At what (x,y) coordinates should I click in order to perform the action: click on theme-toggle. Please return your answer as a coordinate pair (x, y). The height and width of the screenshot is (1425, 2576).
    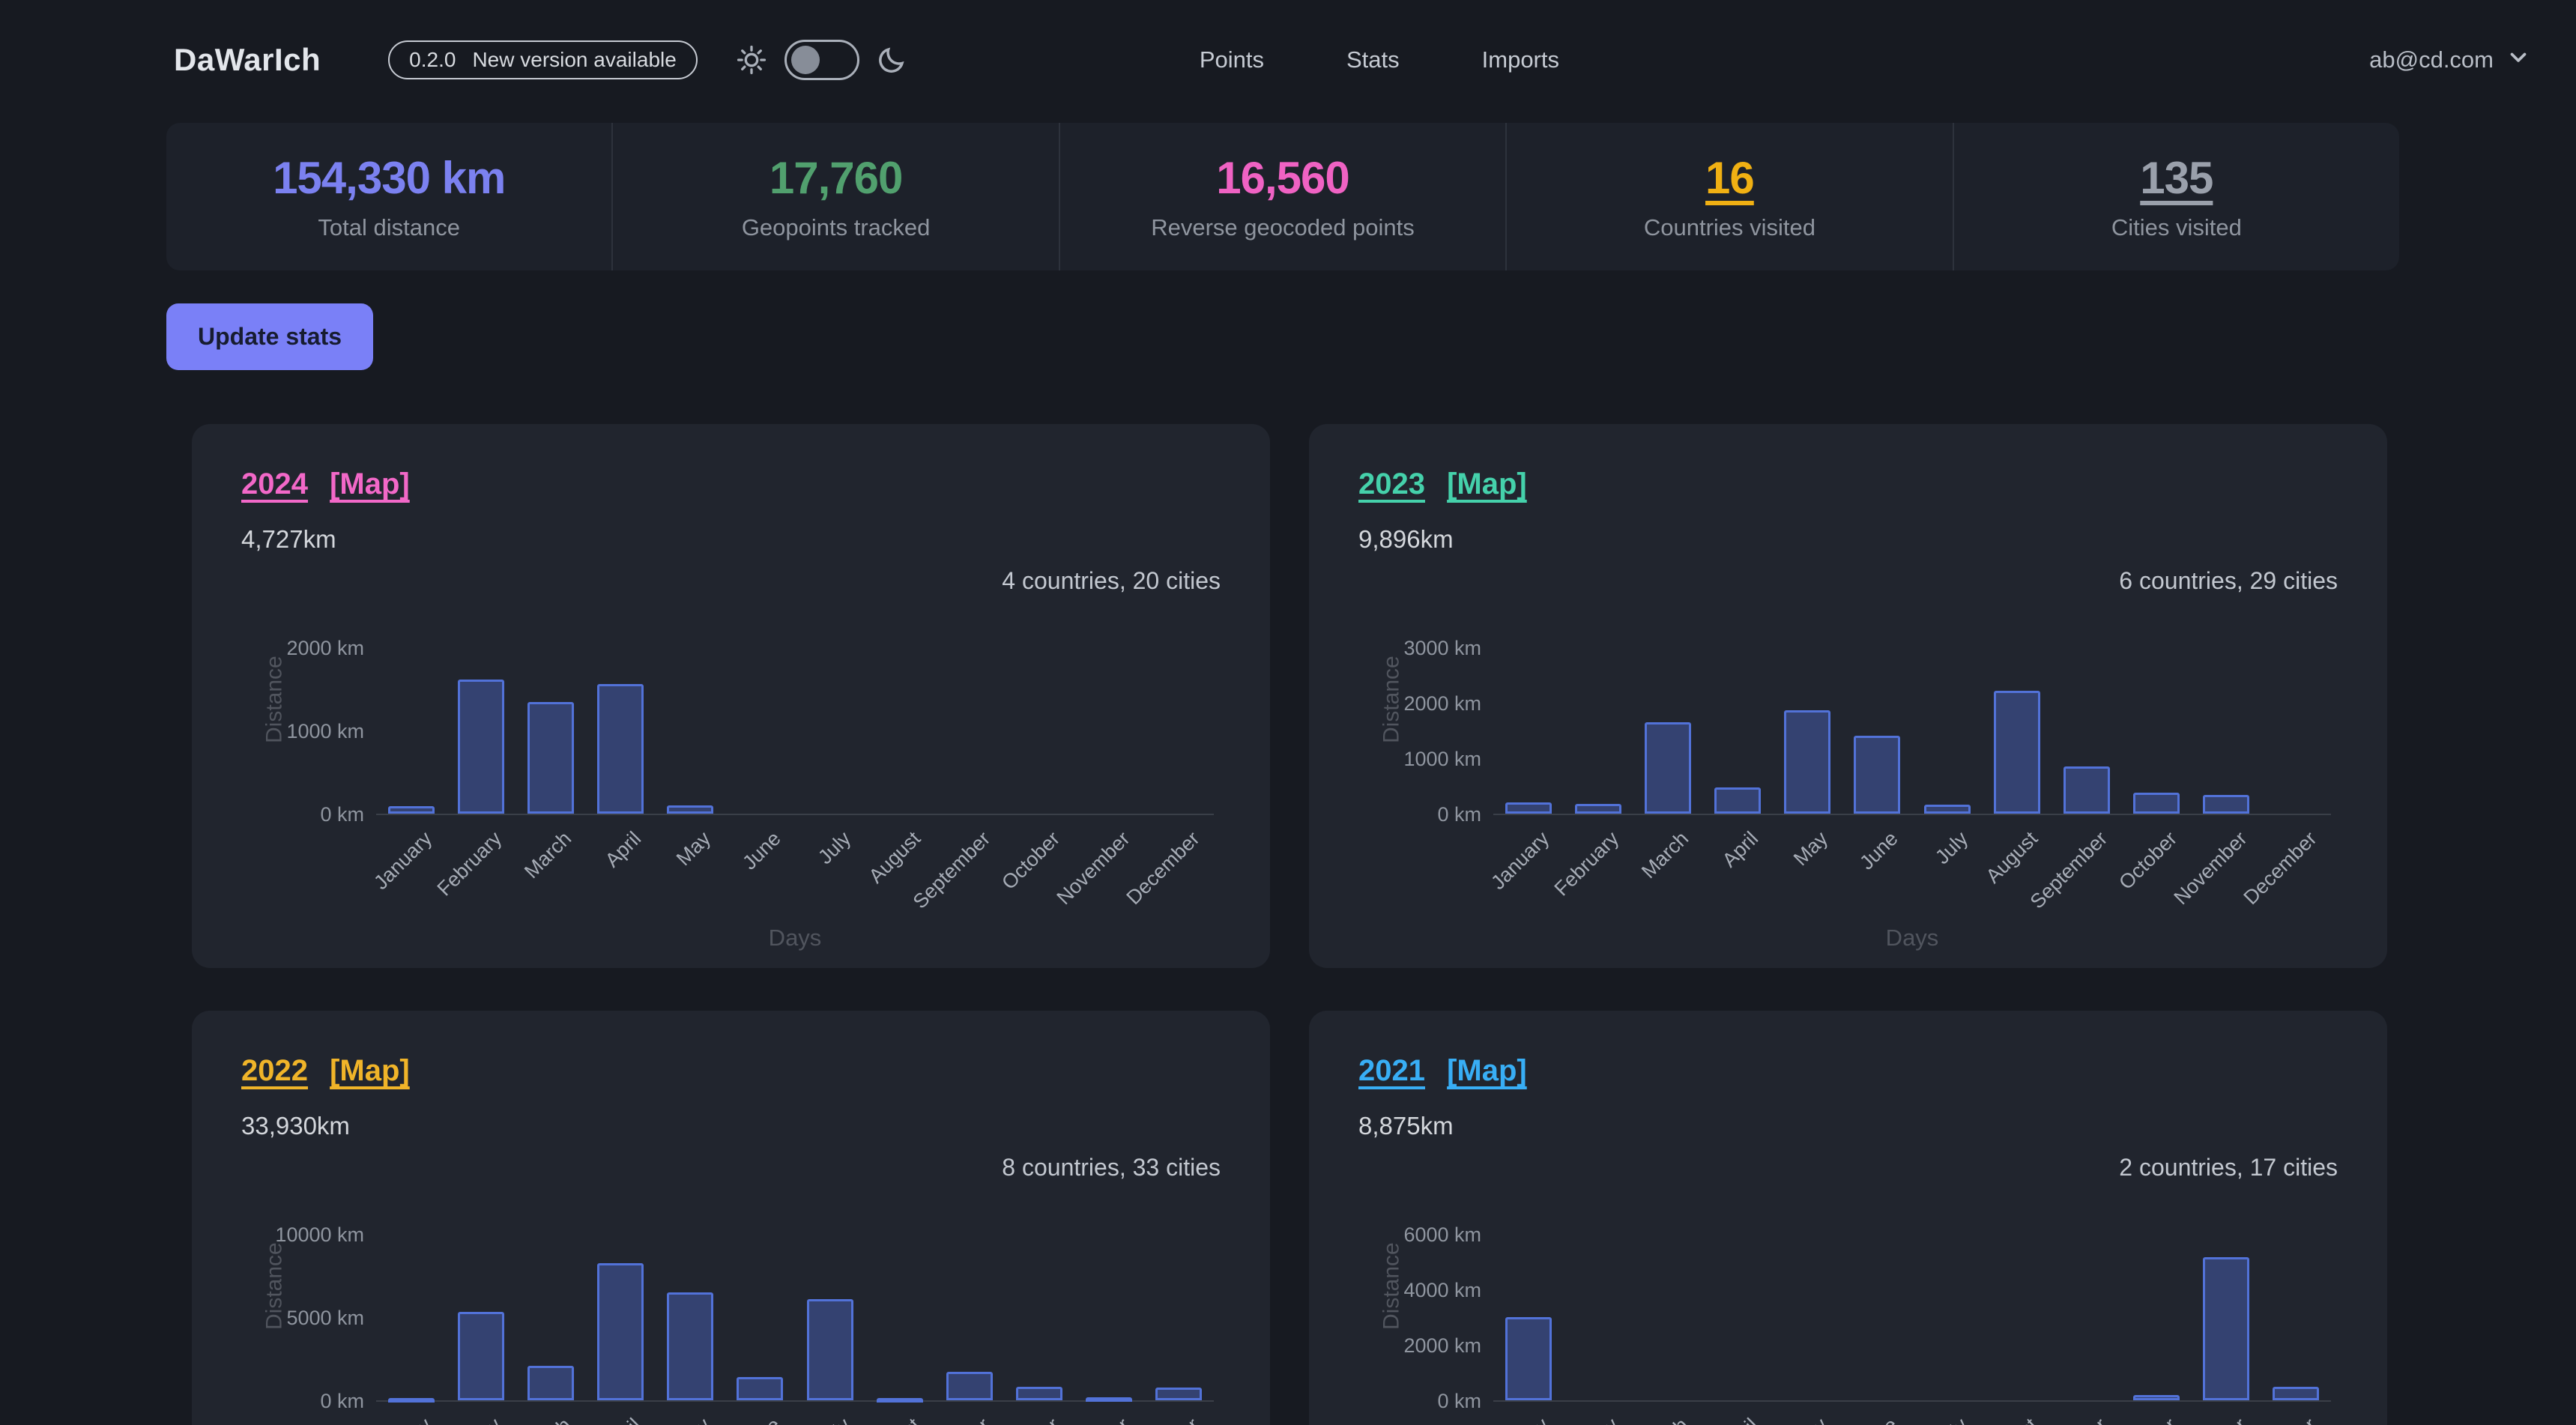
    Looking at the image, I should click on (821, 60).